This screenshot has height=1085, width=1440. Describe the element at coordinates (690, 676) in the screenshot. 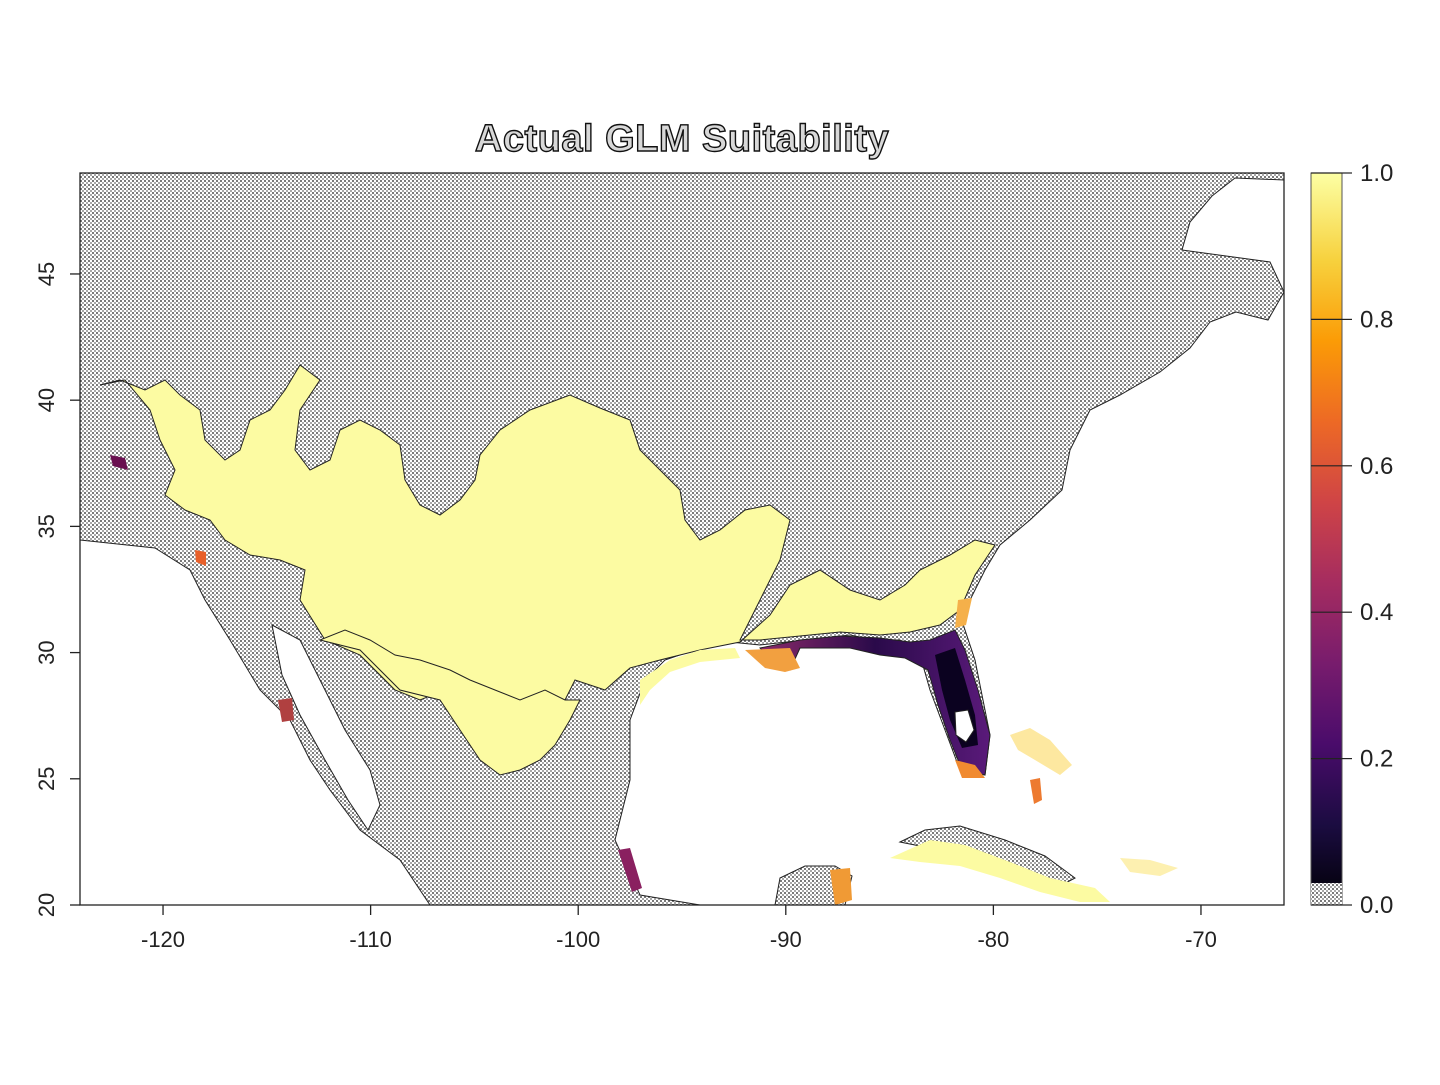

I see `suitable-texas-coast` at that location.